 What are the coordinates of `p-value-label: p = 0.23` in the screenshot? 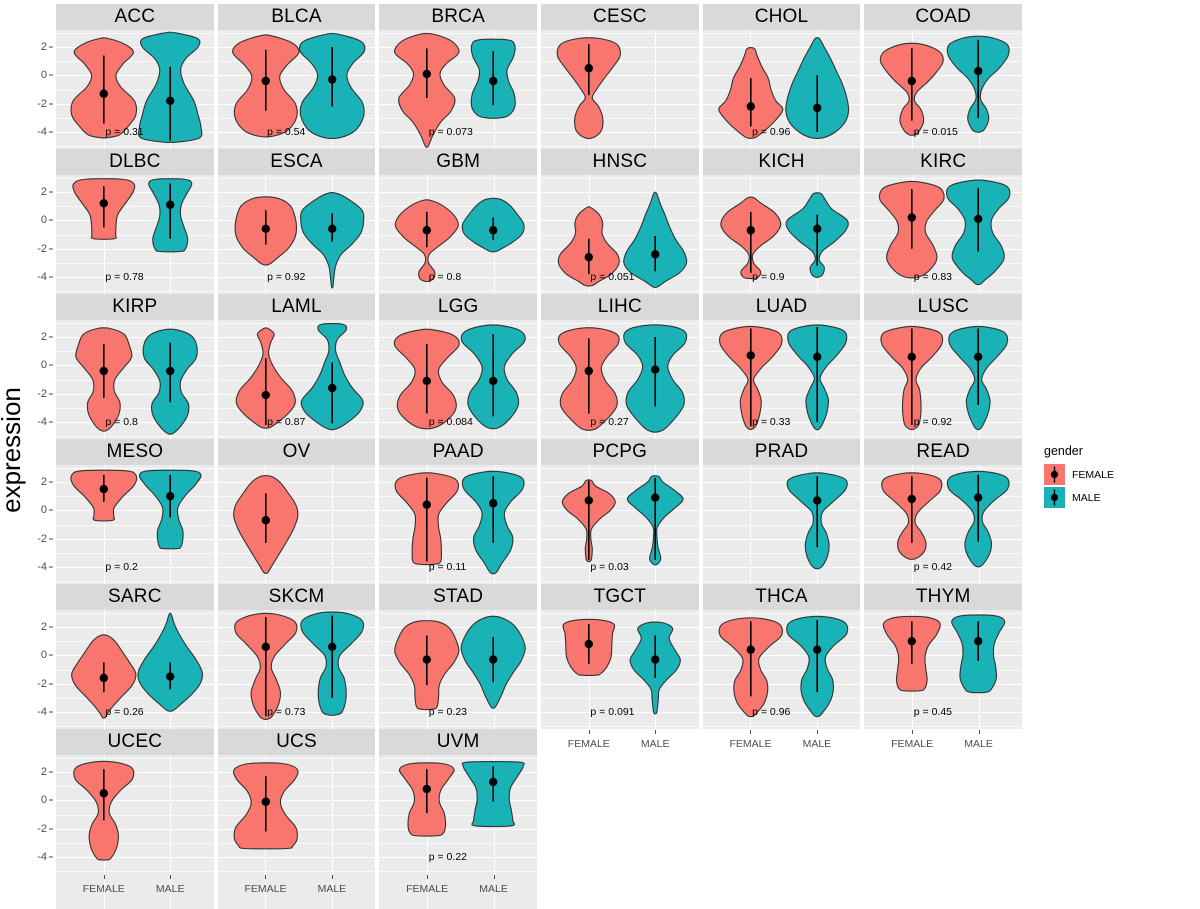 It's located at (447, 711).